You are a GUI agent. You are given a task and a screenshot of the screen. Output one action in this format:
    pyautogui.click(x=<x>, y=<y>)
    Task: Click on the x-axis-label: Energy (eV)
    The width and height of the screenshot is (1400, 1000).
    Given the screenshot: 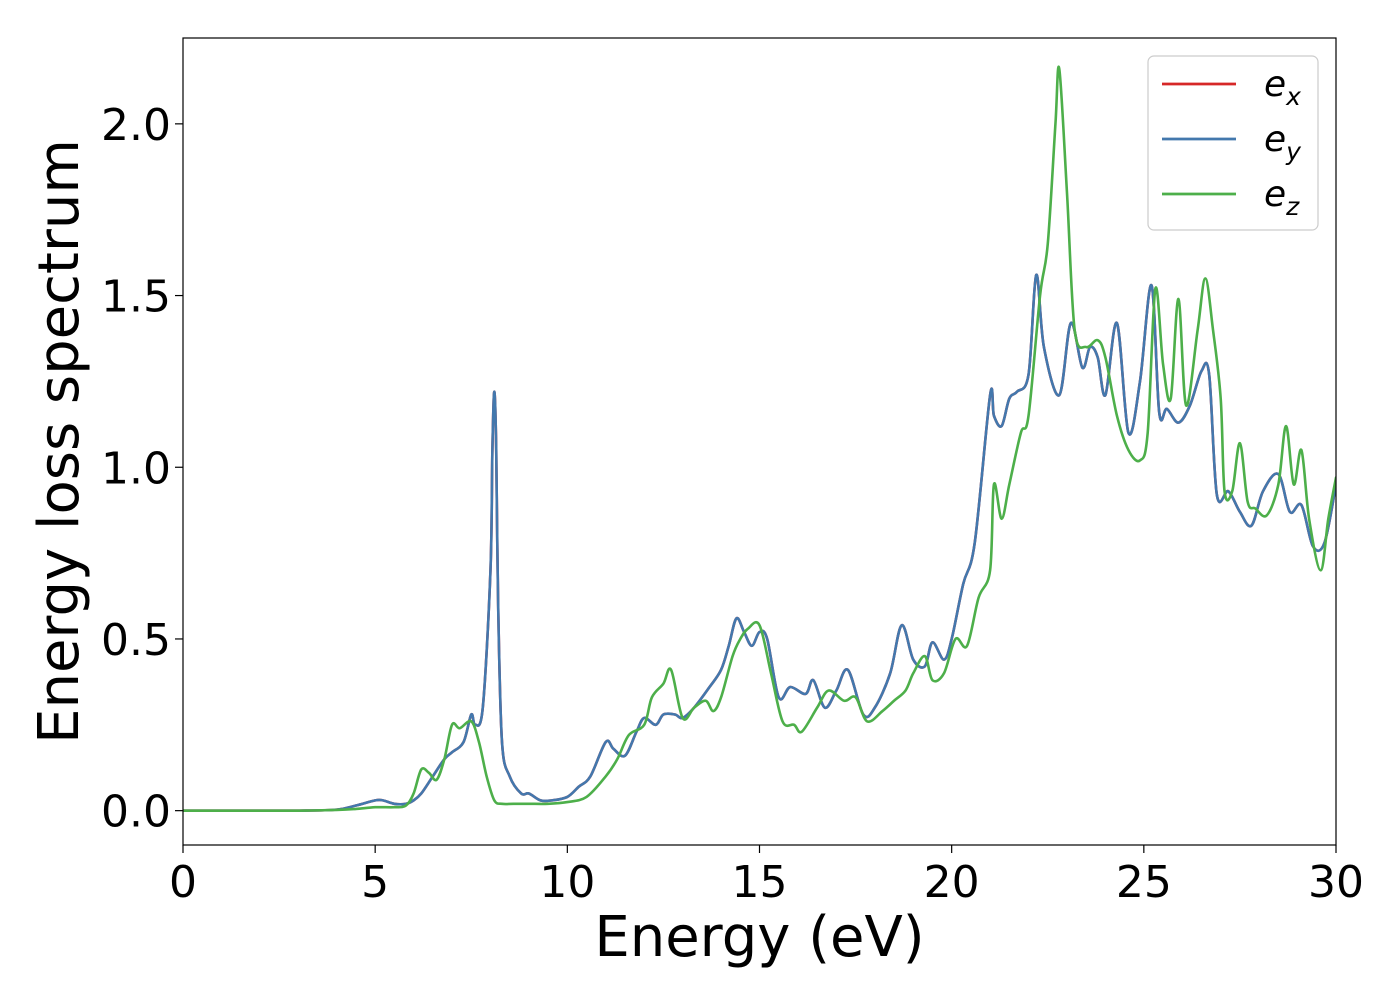 What is the action you would take?
    pyautogui.click(x=759, y=937)
    